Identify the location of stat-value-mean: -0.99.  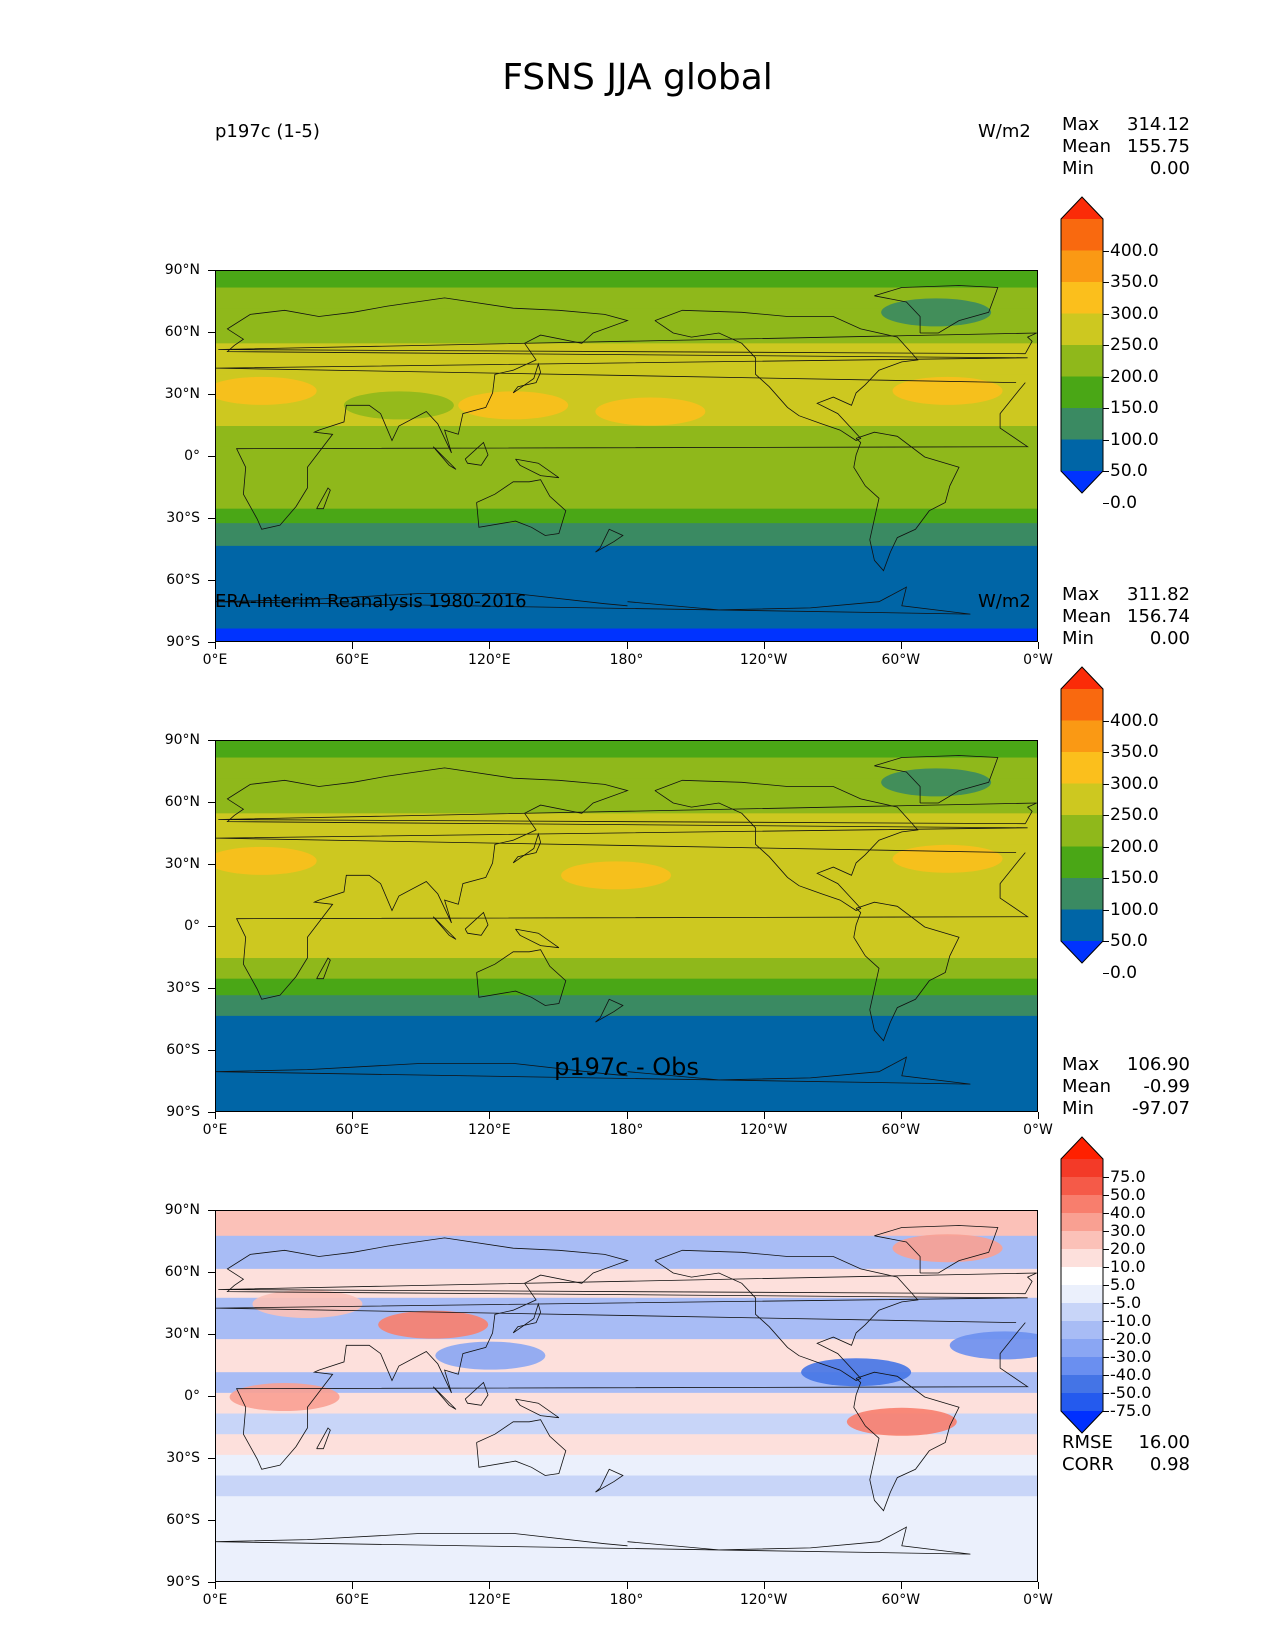
(1166, 1086).